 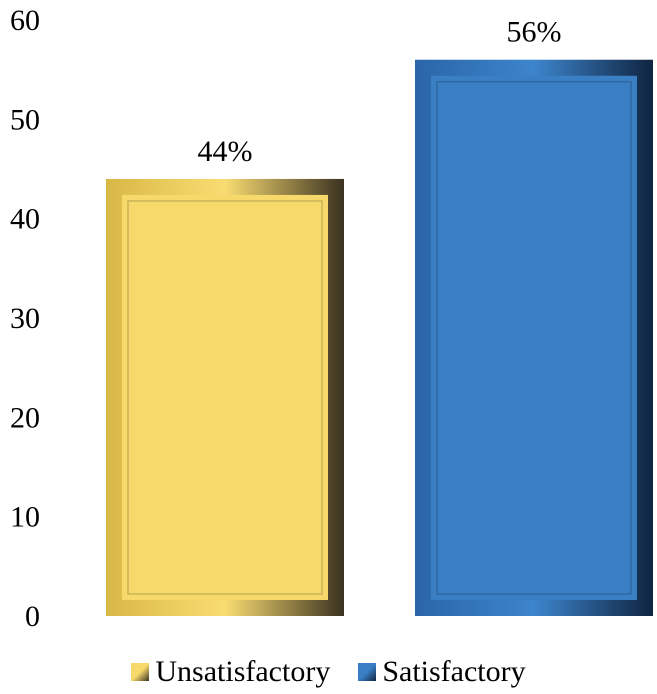 I want to click on y-axis: 0 10 20 30 40 50 60, so click(x=25, y=318).